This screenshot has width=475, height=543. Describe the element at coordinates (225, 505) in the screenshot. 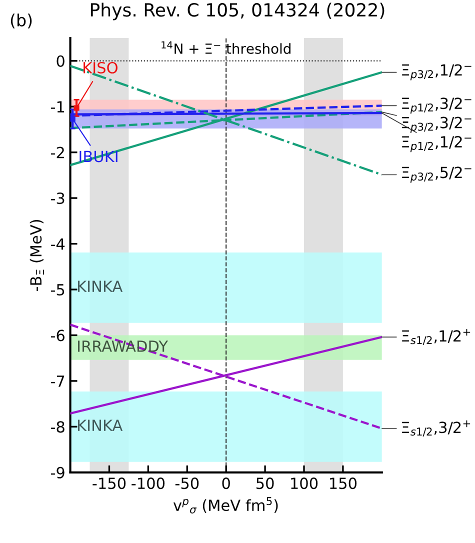

I see `x-axis-title: v$^{p}$$_{σ}$ (MeV fm$^{5}$)` at that location.